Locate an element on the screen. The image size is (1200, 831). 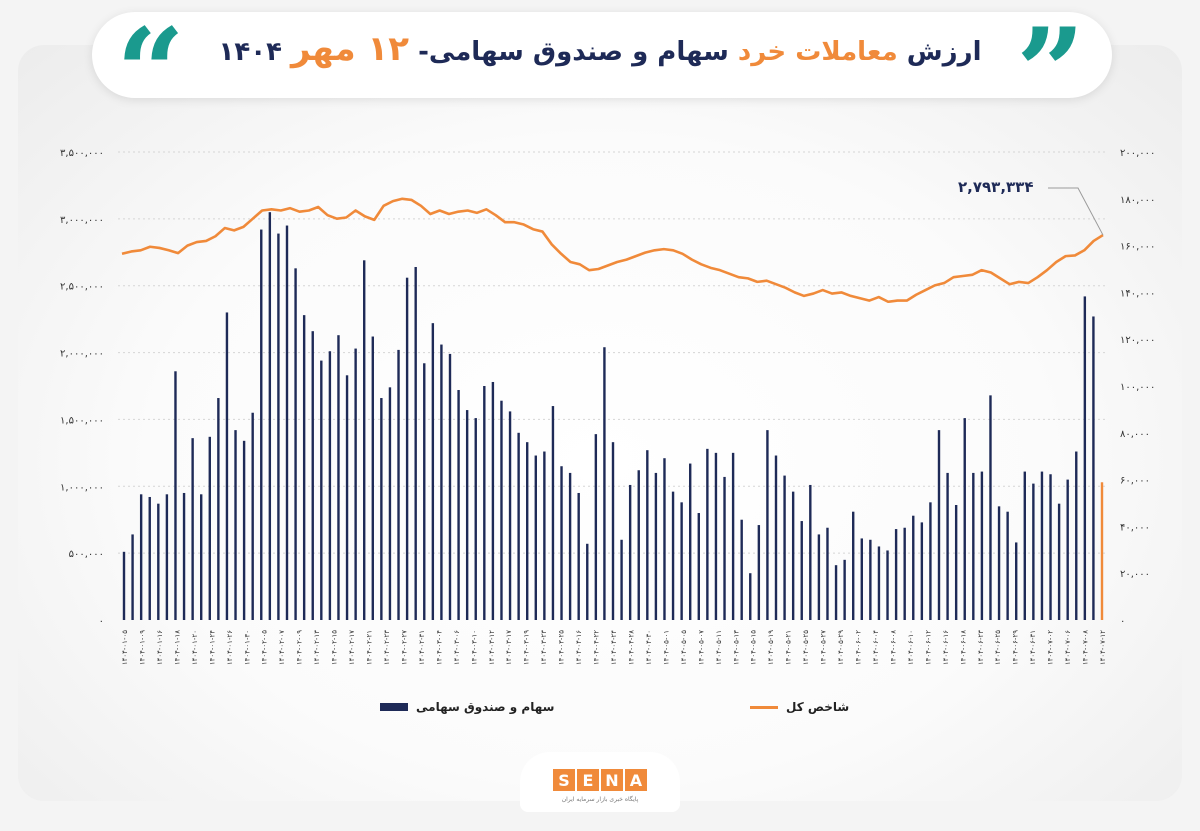
legend-bars: سهام و صندوق سهامی is located at coordinates (467, 707).